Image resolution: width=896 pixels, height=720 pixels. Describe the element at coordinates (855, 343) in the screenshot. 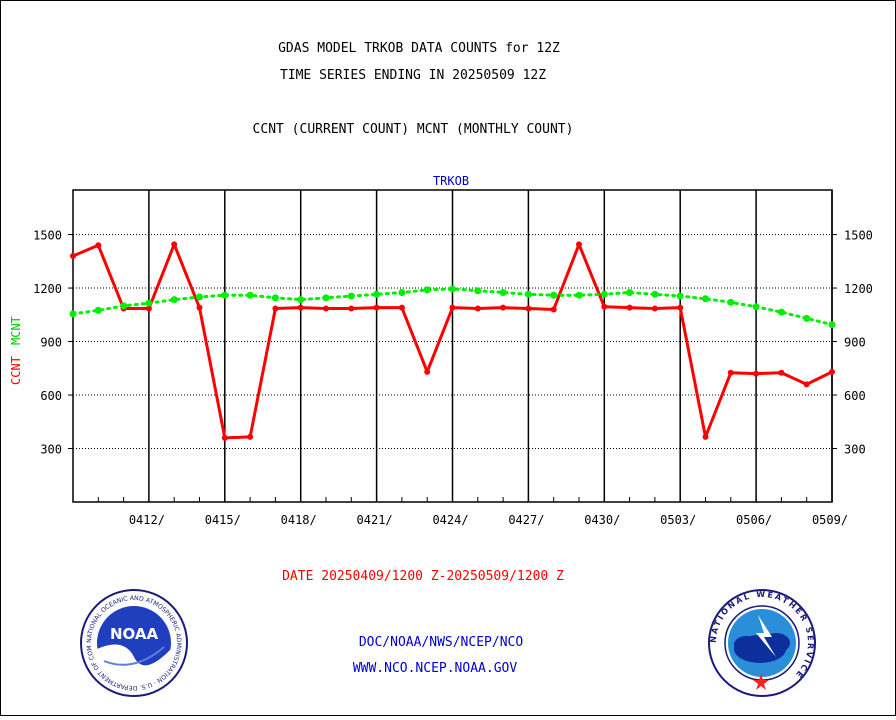

I see `y-tick-label-right: 900` at that location.